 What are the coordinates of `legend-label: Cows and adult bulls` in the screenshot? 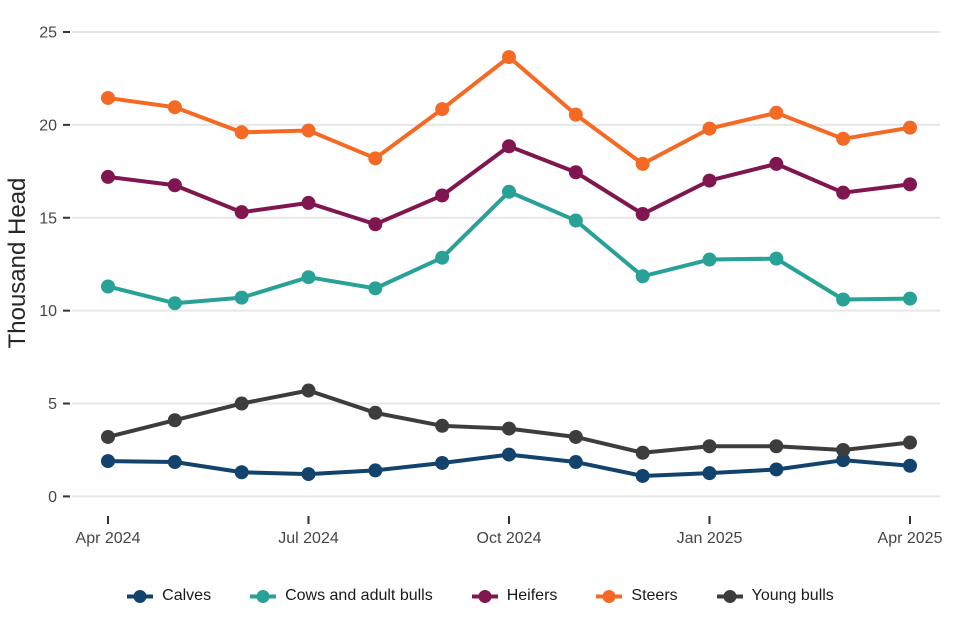 It's located at (359, 595).